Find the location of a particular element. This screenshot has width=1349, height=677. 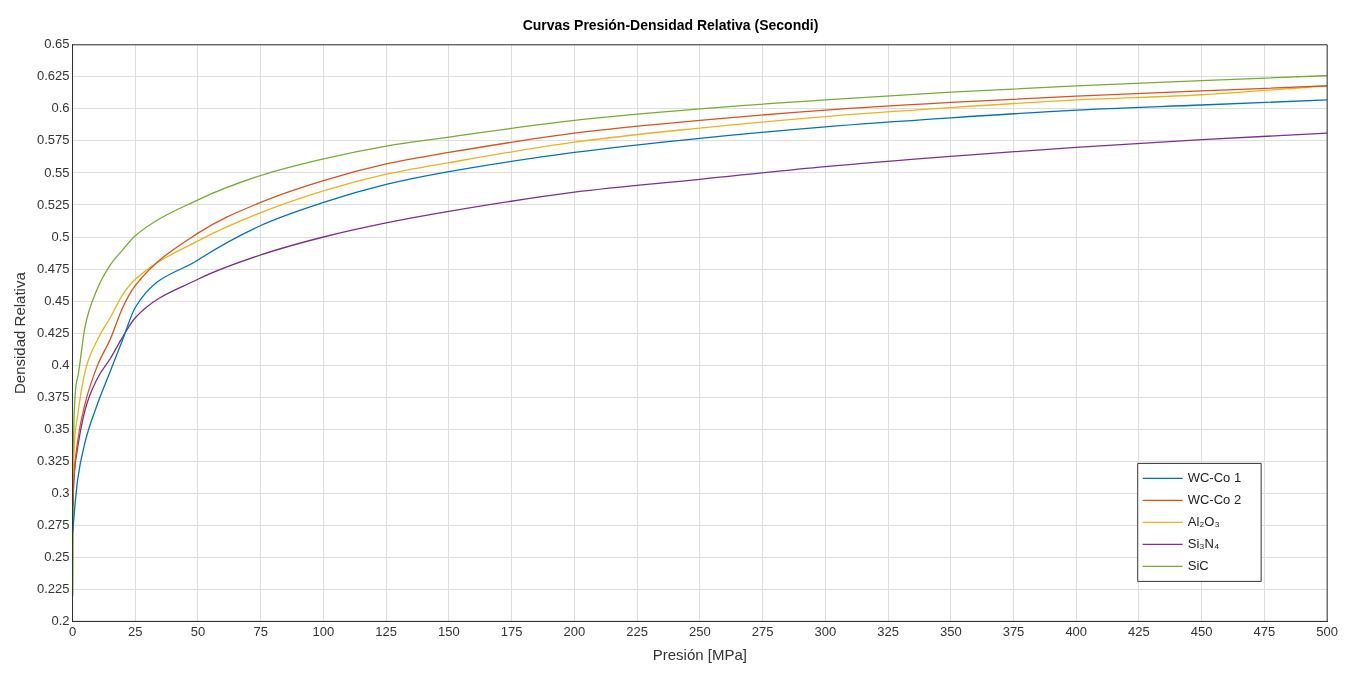

y-tick-label: 0.425 is located at coordinates (53, 332).